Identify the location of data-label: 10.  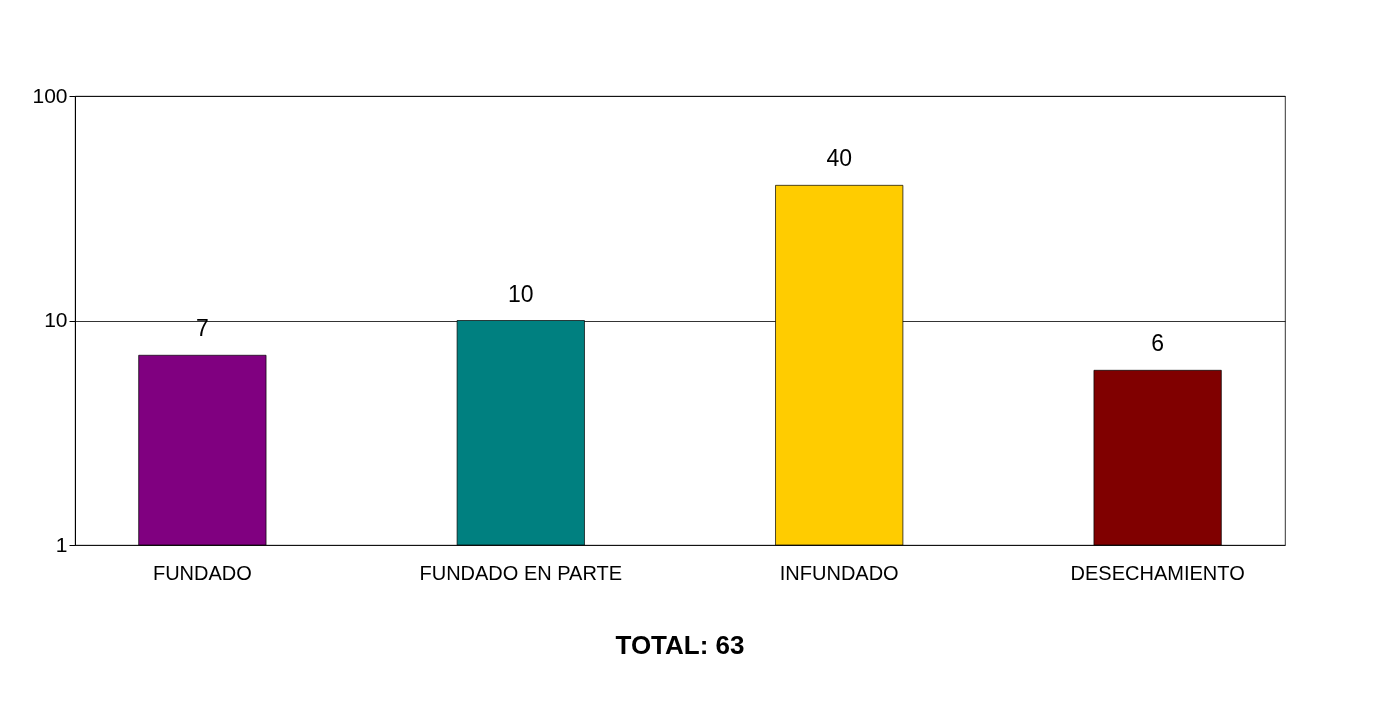
(520, 293).